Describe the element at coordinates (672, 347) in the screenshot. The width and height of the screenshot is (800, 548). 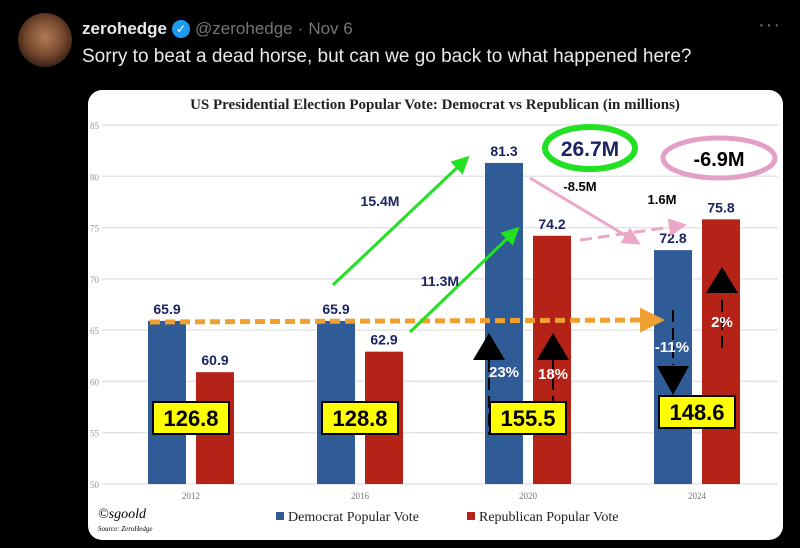
I see `annotation-dem-pct-2024: -11%` at that location.